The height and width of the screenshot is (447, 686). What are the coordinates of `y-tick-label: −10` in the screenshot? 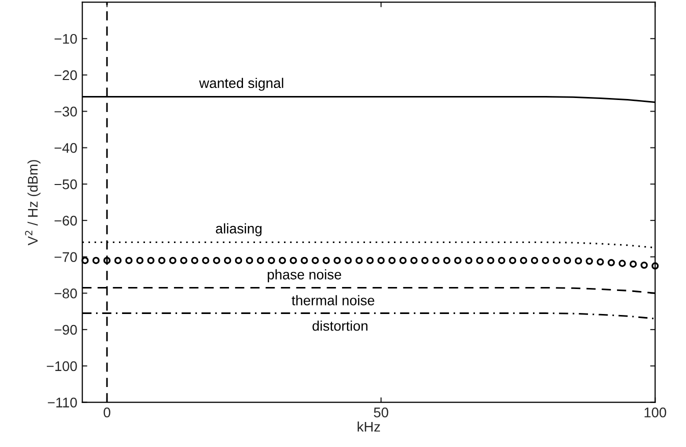 It's located at (65, 39).